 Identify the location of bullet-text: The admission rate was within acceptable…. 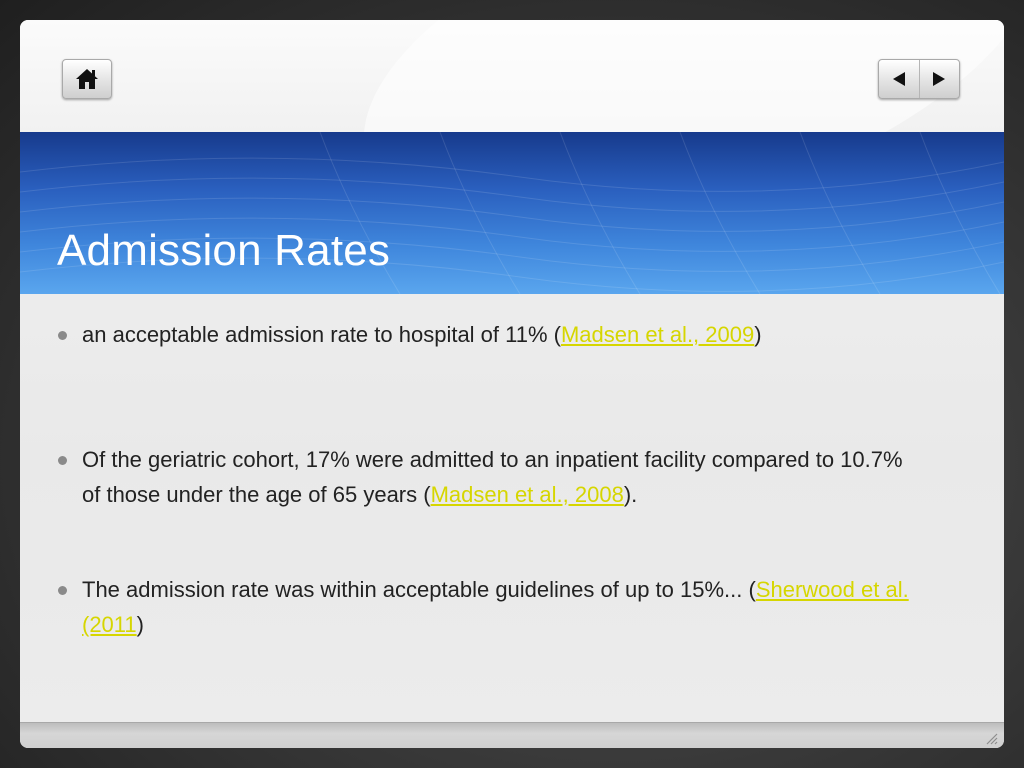
(419, 589).